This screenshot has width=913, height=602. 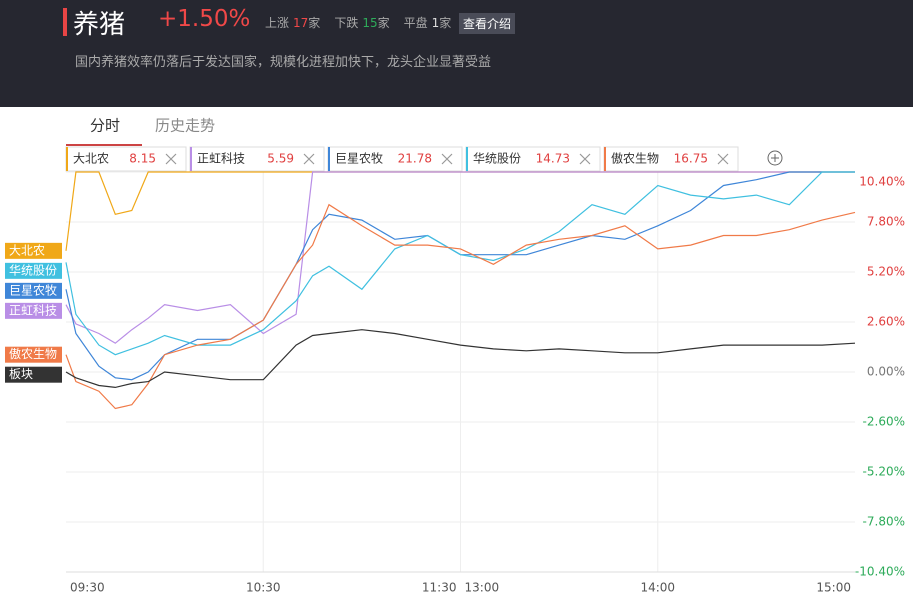 What do you see at coordinates (21, 374) in the screenshot?
I see `series-tag-label: 板块` at bounding box center [21, 374].